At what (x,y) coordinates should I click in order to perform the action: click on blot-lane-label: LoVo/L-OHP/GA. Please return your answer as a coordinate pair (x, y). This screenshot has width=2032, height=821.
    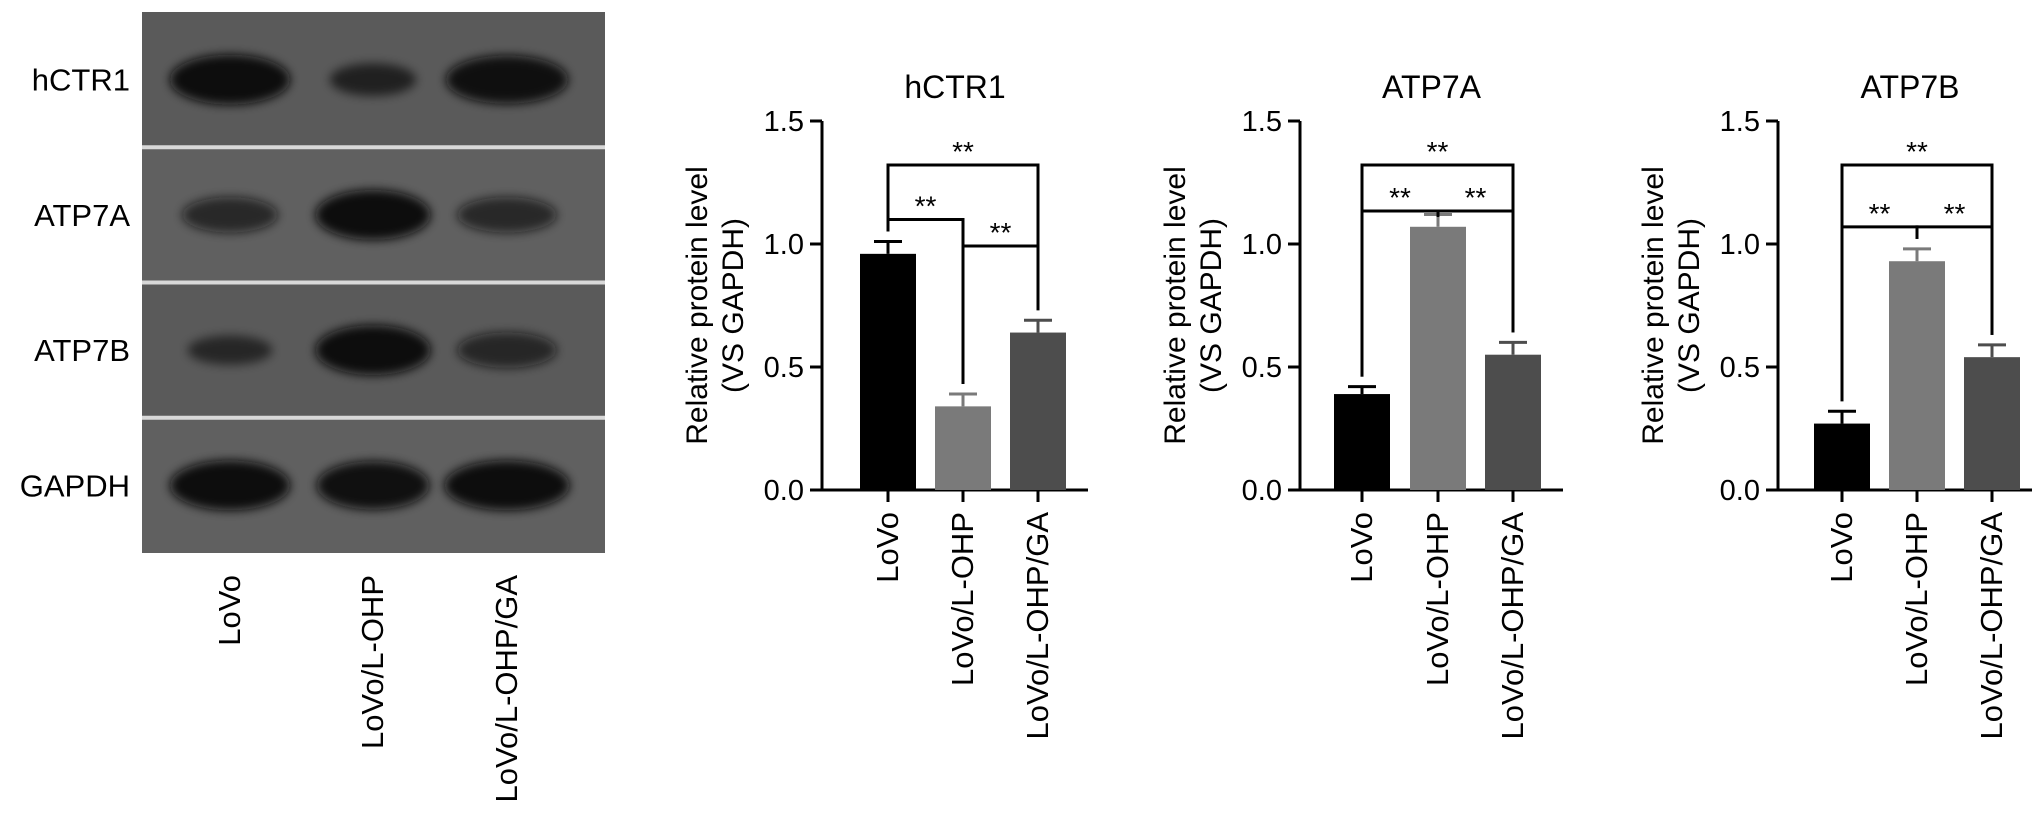
    Looking at the image, I should click on (506, 689).